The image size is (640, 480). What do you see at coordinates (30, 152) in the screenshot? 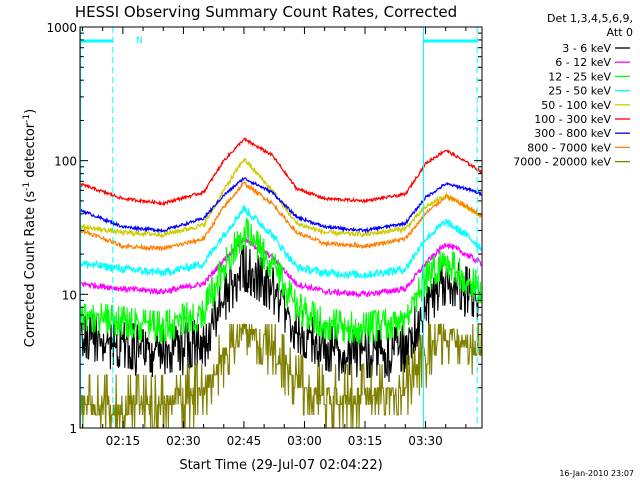
I see `y-axis-label-middle: detector` at bounding box center [30, 152].